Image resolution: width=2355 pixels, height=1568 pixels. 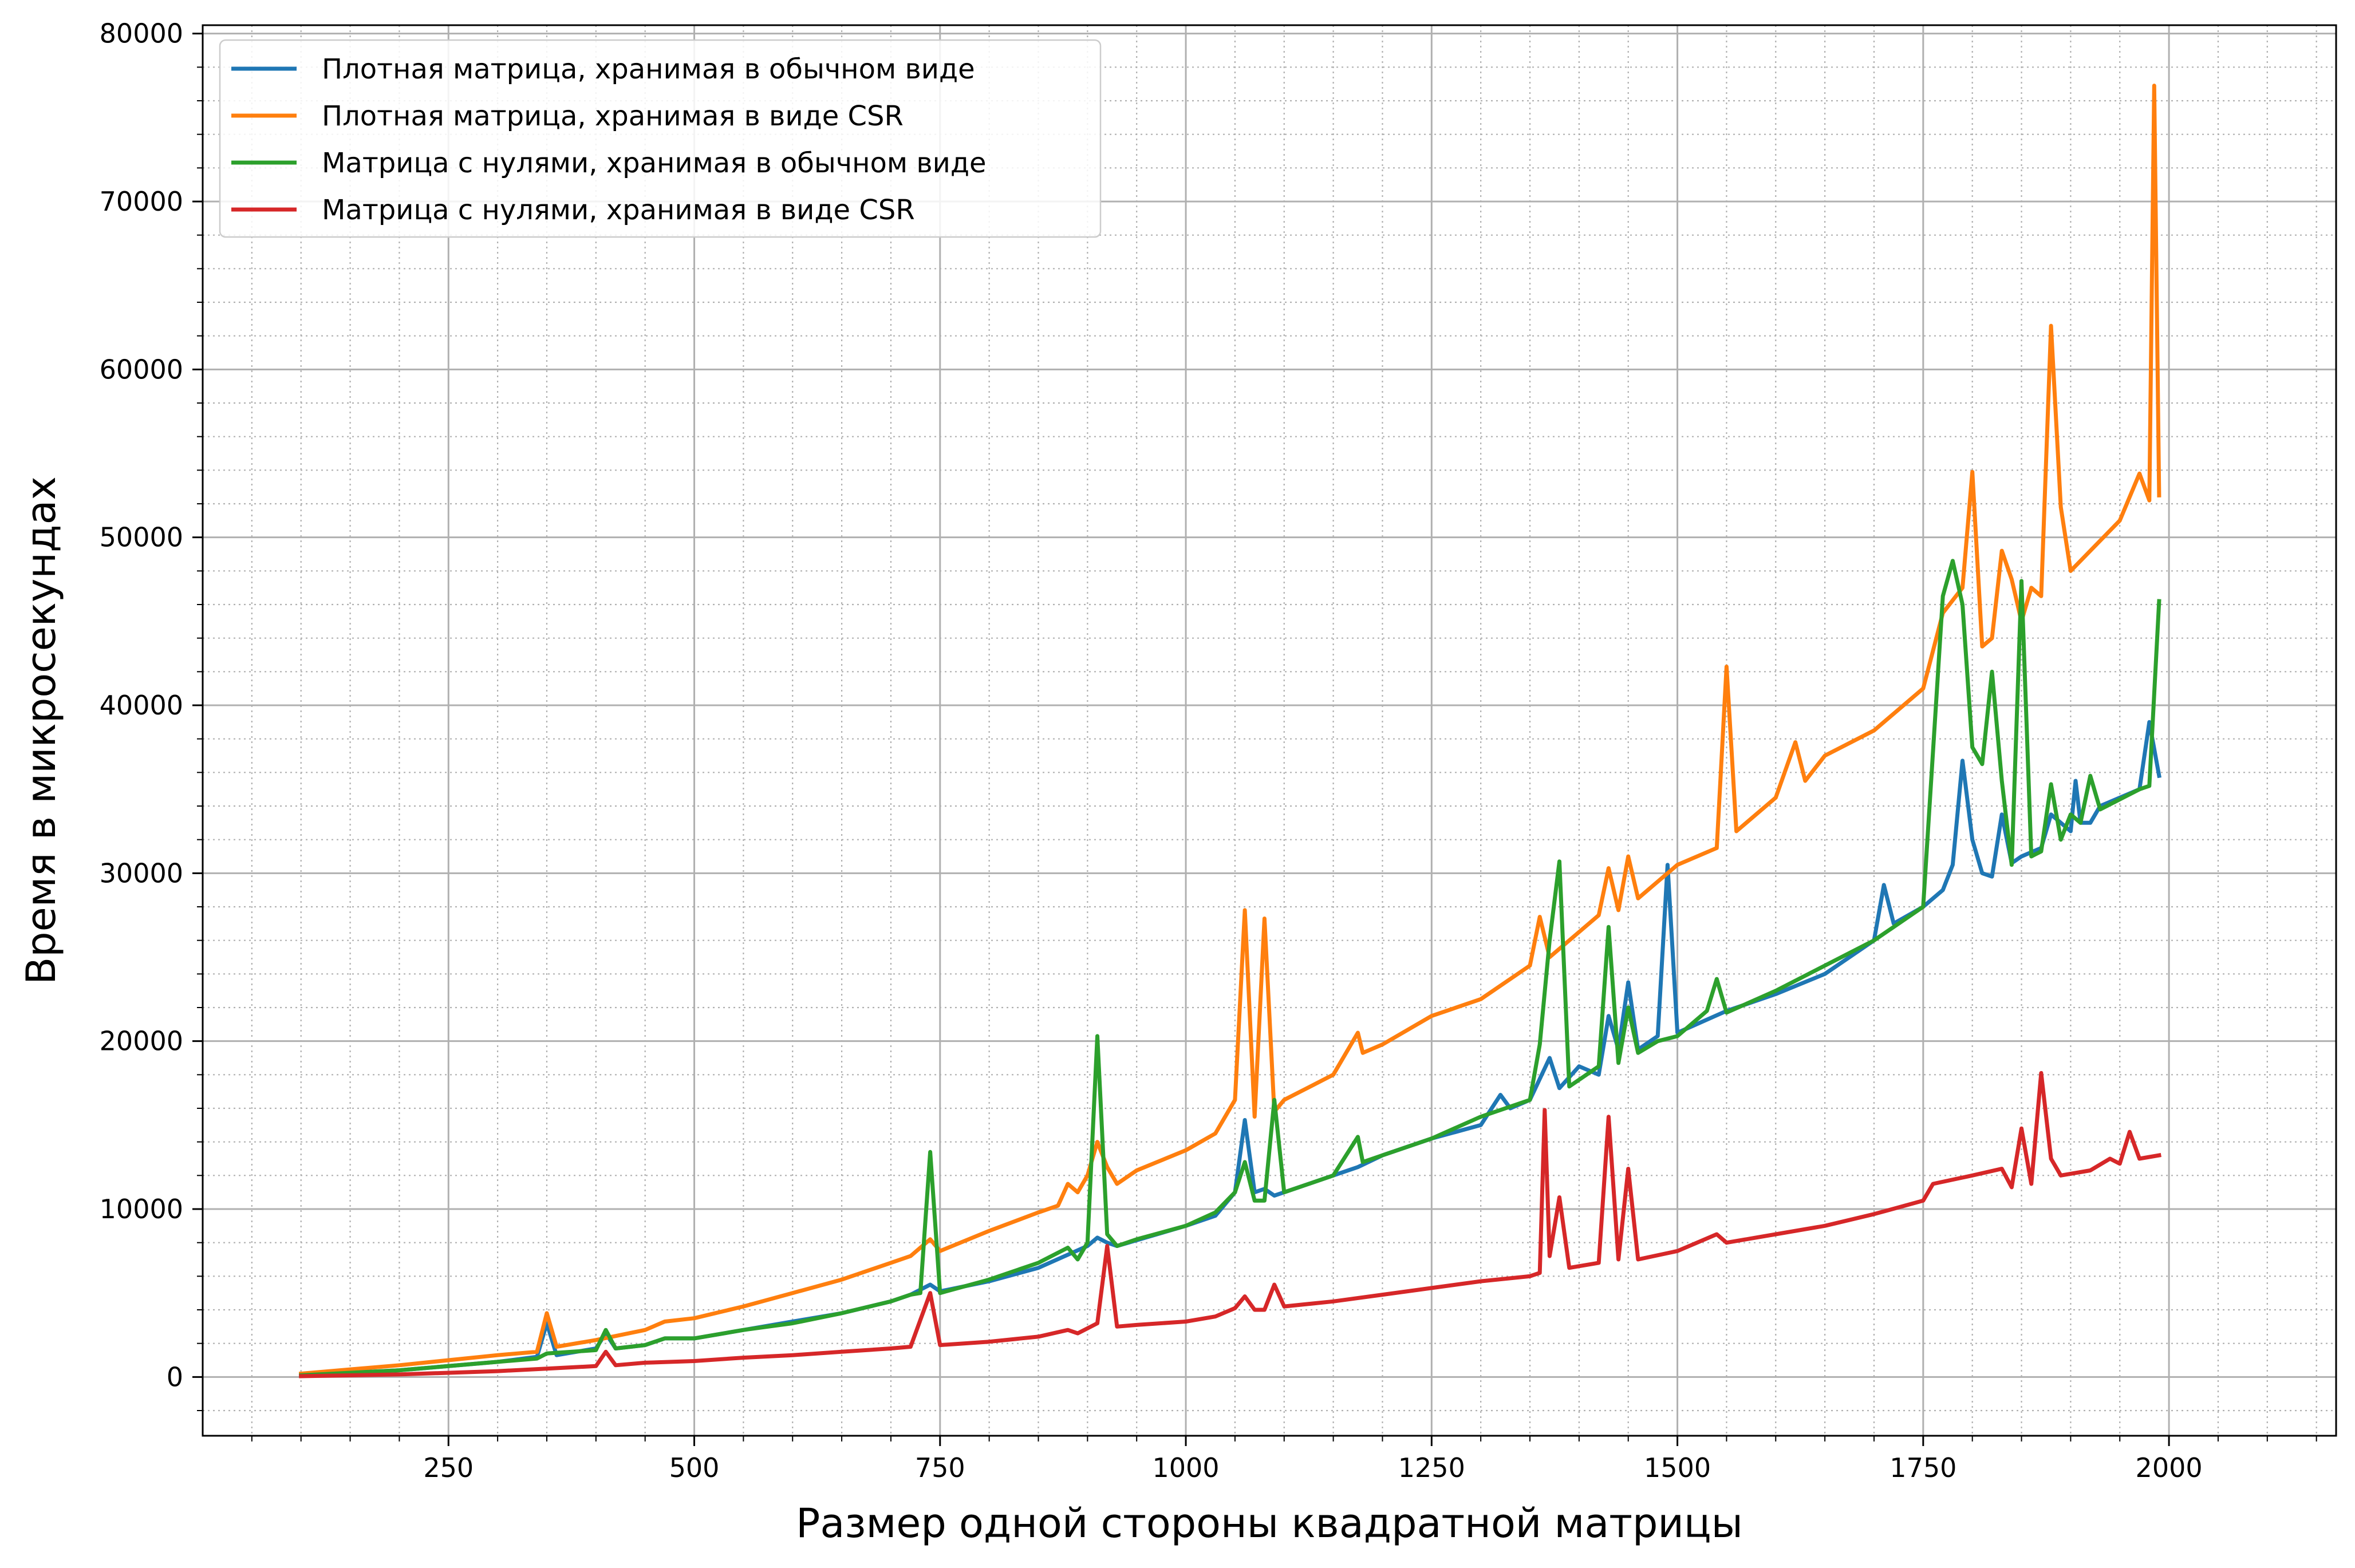 I want to click on y-axis-label: Время в микросекундах, so click(x=41, y=731).